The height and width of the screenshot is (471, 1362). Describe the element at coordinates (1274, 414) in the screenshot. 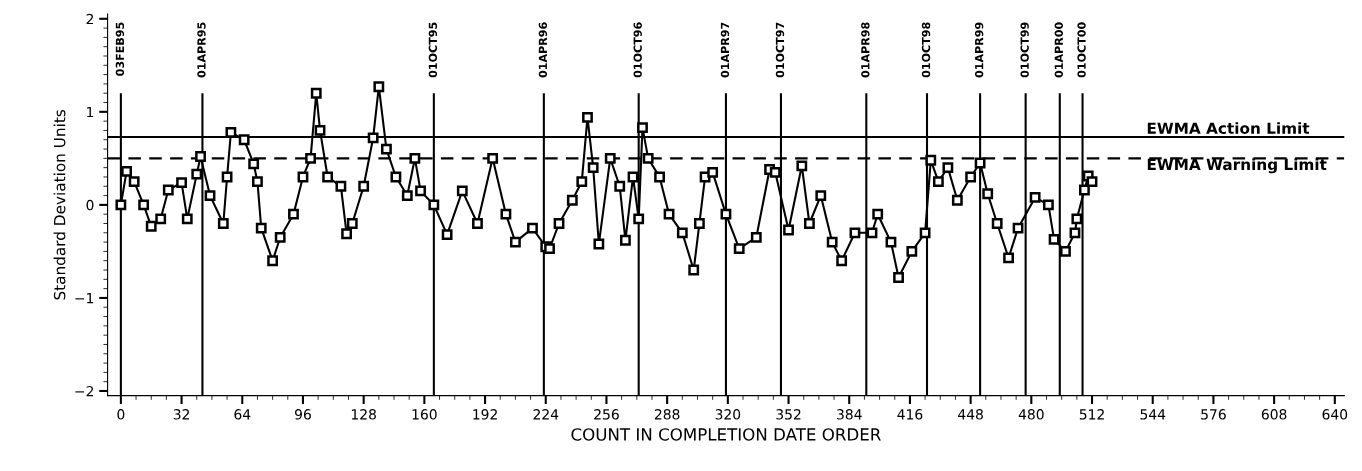

I see `x-tick-label: 608` at that location.